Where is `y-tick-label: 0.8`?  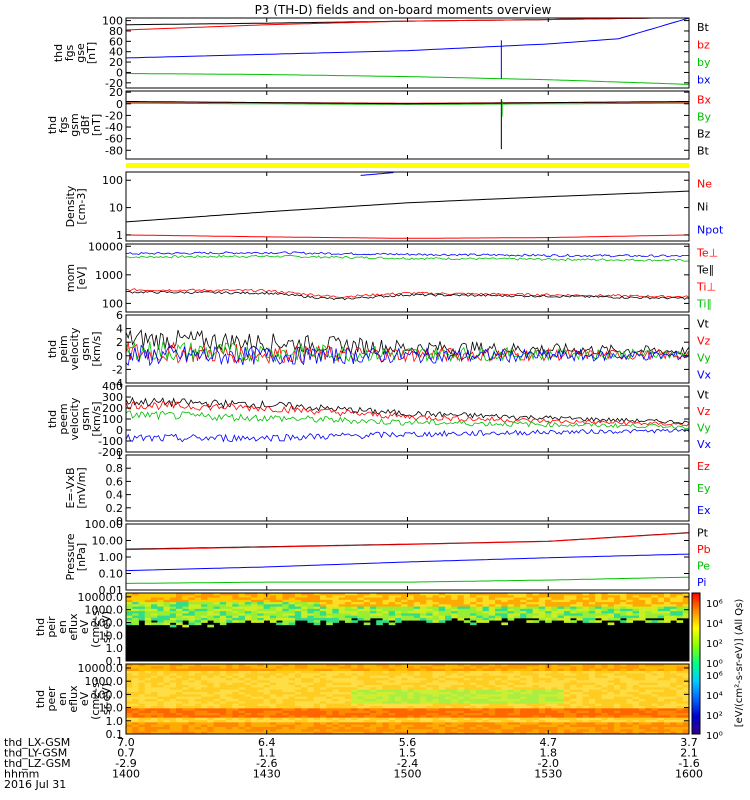 y-tick-label: 0.8 is located at coordinates (115, 468).